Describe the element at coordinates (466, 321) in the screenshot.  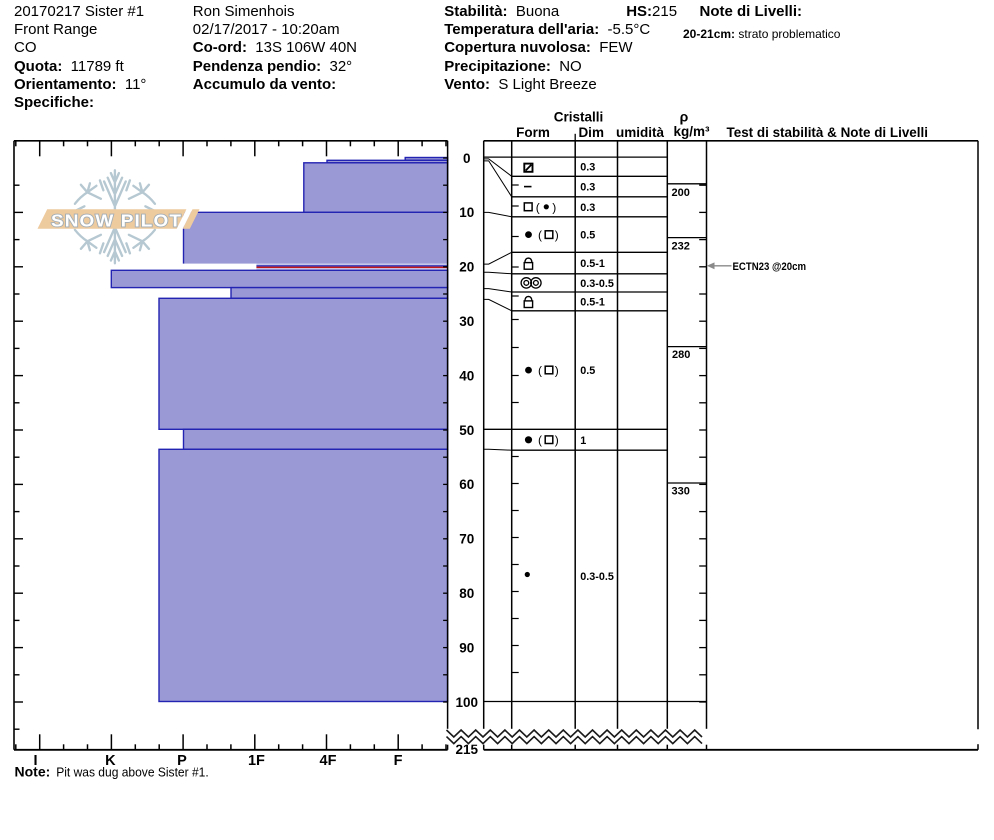
I see `svg-text: 30` at that location.